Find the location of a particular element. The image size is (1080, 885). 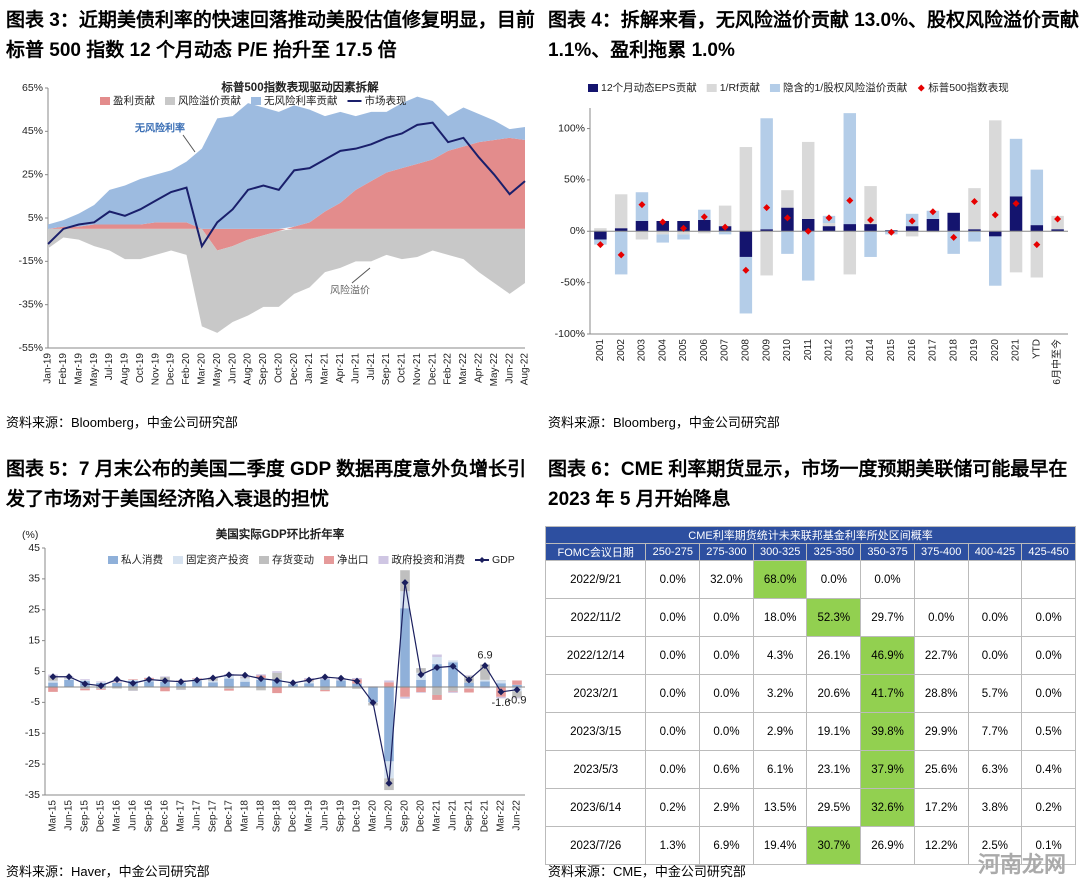

x-tick-label: Mar-19 is located at coordinates (309, 816).